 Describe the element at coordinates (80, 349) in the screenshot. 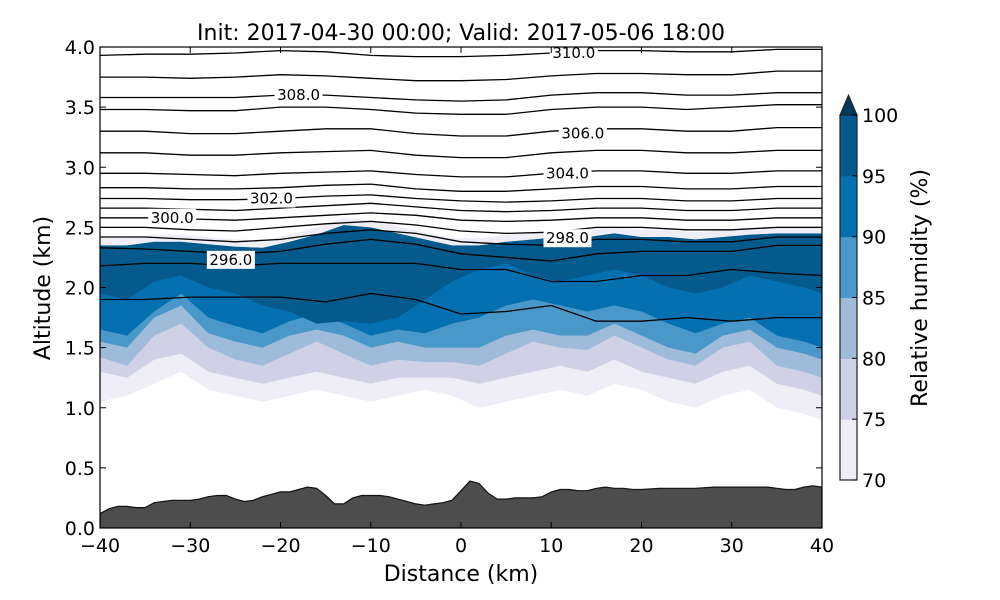

I see `y-tick-label: 1.5` at that location.